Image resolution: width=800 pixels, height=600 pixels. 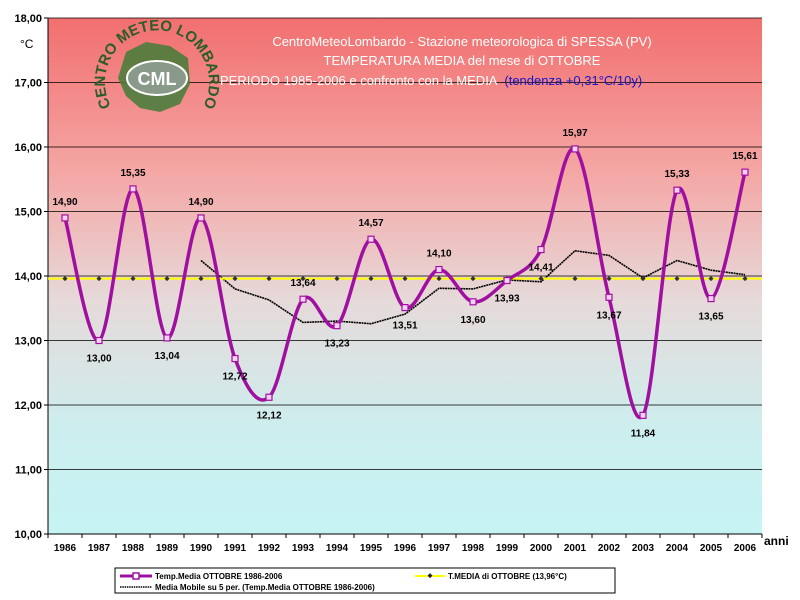 What do you see at coordinates (473, 548) in the screenshot?
I see `x-tick-label: 1998` at bounding box center [473, 548].